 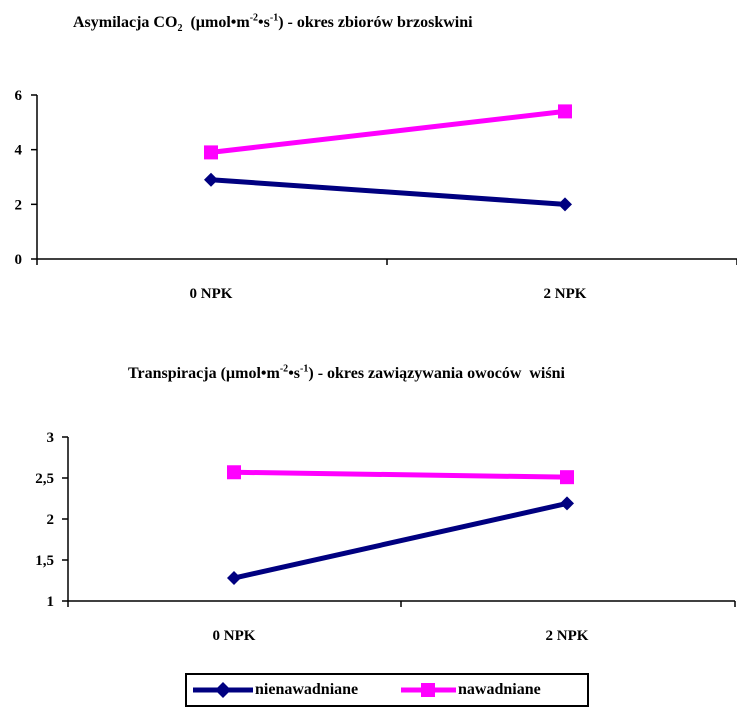 What do you see at coordinates (565, 294) in the screenshot?
I see `chart1-category-label: 2 NPK` at bounding box center [565, 294].